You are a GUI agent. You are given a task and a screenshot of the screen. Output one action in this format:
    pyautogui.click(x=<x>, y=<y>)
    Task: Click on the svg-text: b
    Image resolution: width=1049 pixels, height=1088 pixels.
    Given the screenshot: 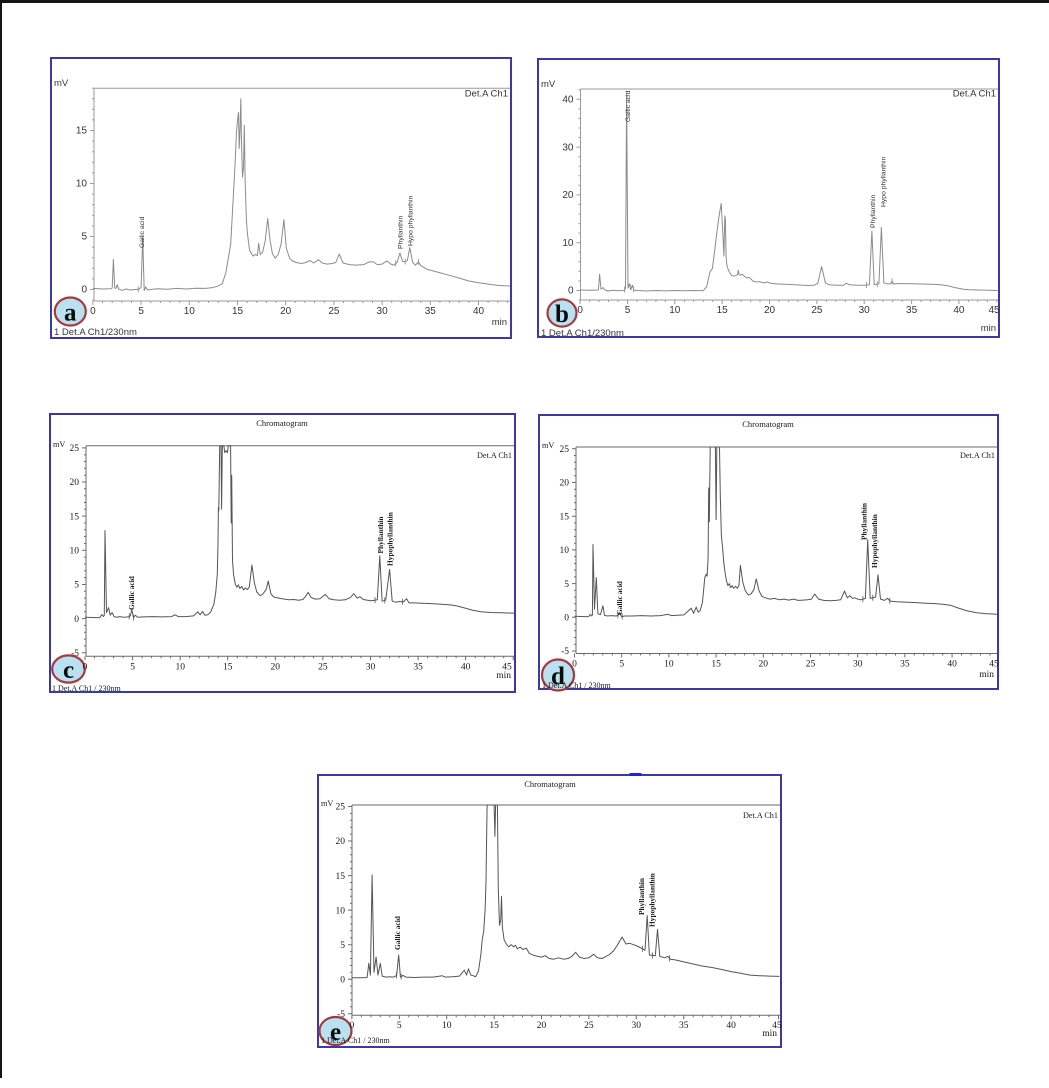 What is the action you would take?
    pyautogui.click(x=562, y=314)
    